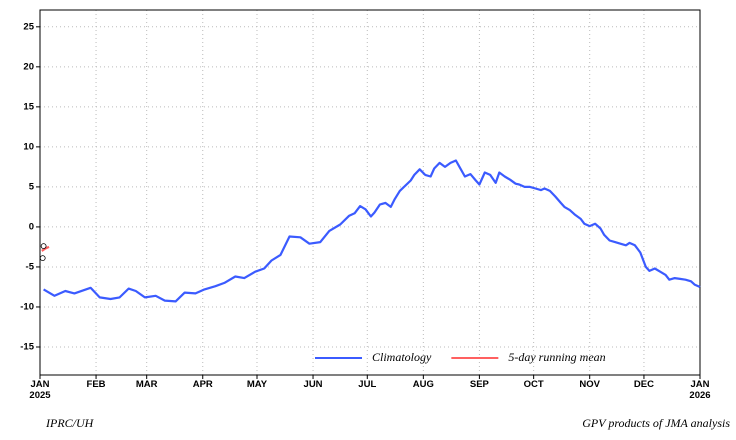 This screenshot has width=736, height=440. What do you see at coordinates (480, 384) in the screenshot?
I see `x-tick-label: SEP` at bounding box center [480, 384].